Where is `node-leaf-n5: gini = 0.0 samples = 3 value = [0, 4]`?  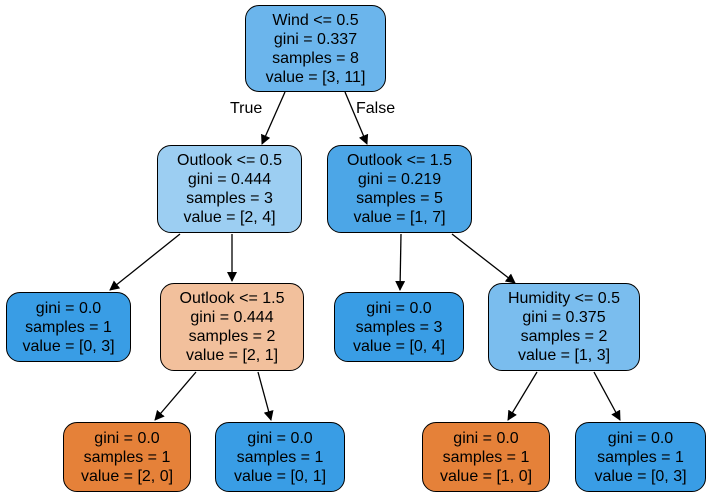 node-leaf-n5: gini = 0.0 samples = 3 value = [0, 4] is located at coordinates (399, 327).